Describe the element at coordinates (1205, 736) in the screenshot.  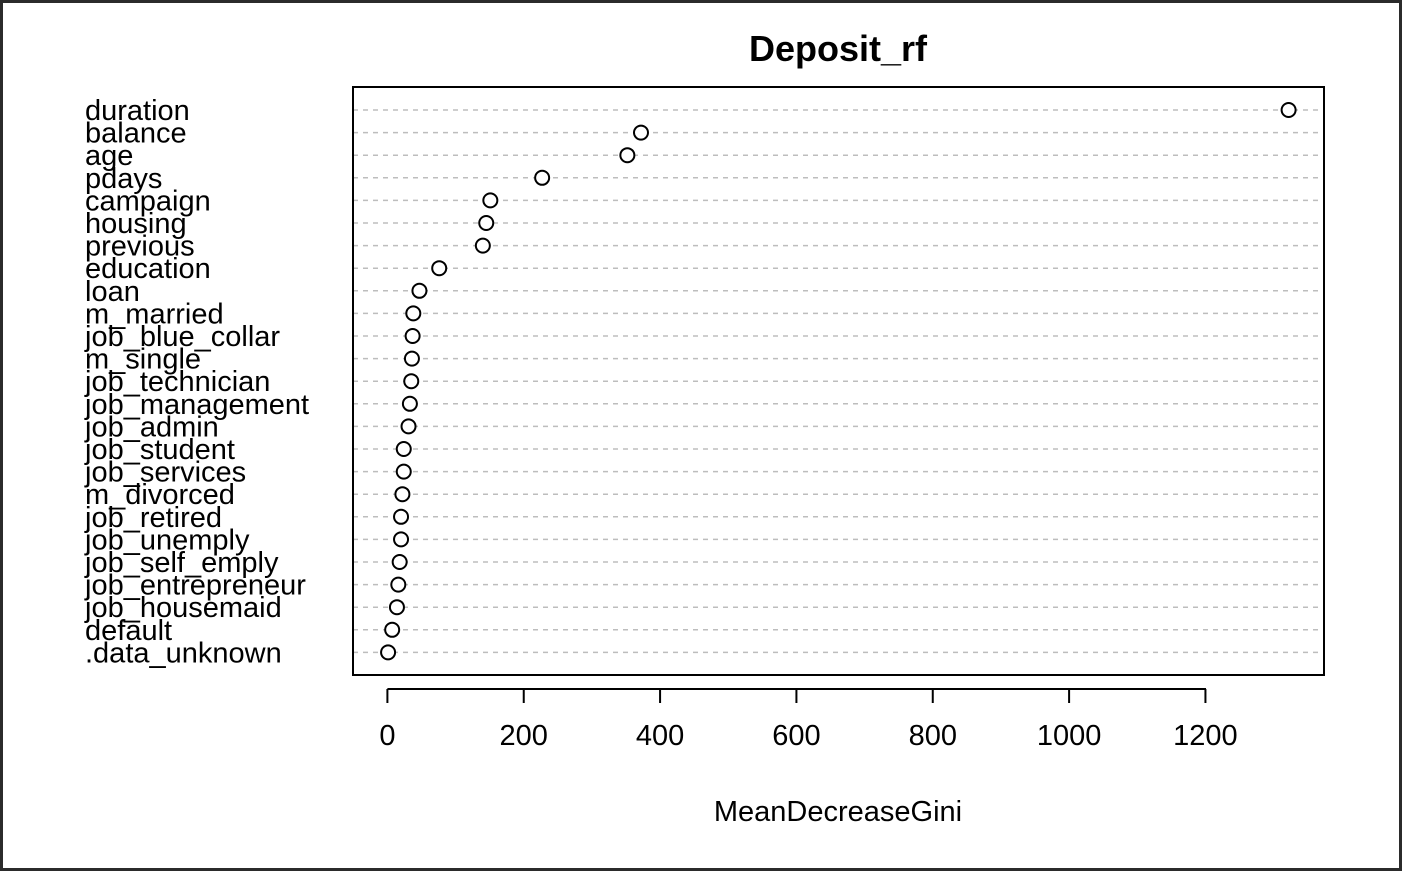
I see `x-tick-label: 1200` at that location.